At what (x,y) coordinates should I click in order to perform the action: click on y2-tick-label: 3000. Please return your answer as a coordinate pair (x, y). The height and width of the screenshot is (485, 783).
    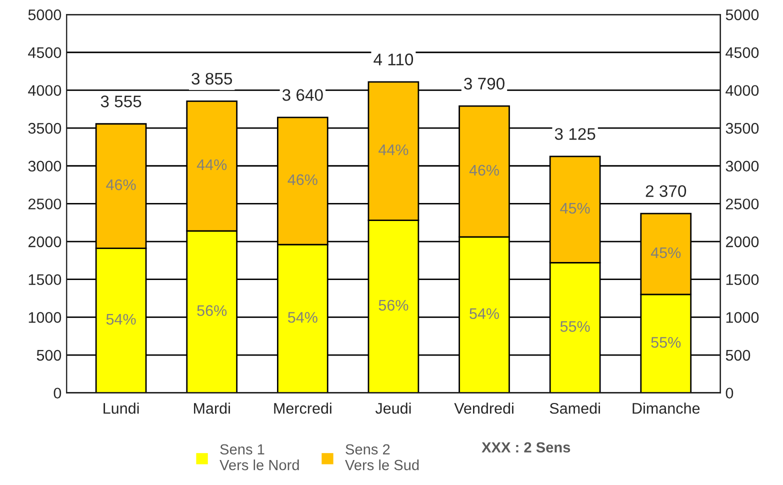
    Looking at the image, I should click on (742, 166).